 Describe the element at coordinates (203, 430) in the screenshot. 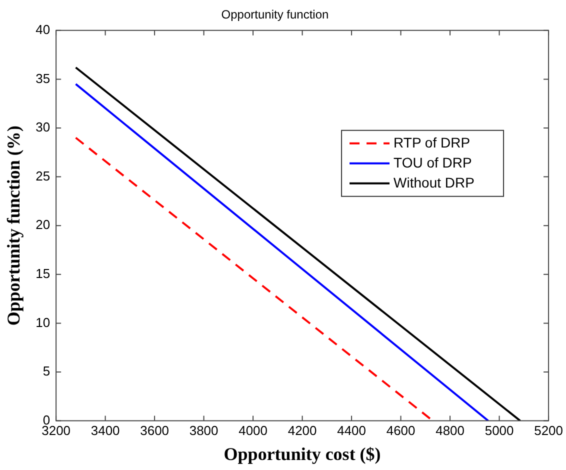

I see `x-tick-label: 3800` at that location.